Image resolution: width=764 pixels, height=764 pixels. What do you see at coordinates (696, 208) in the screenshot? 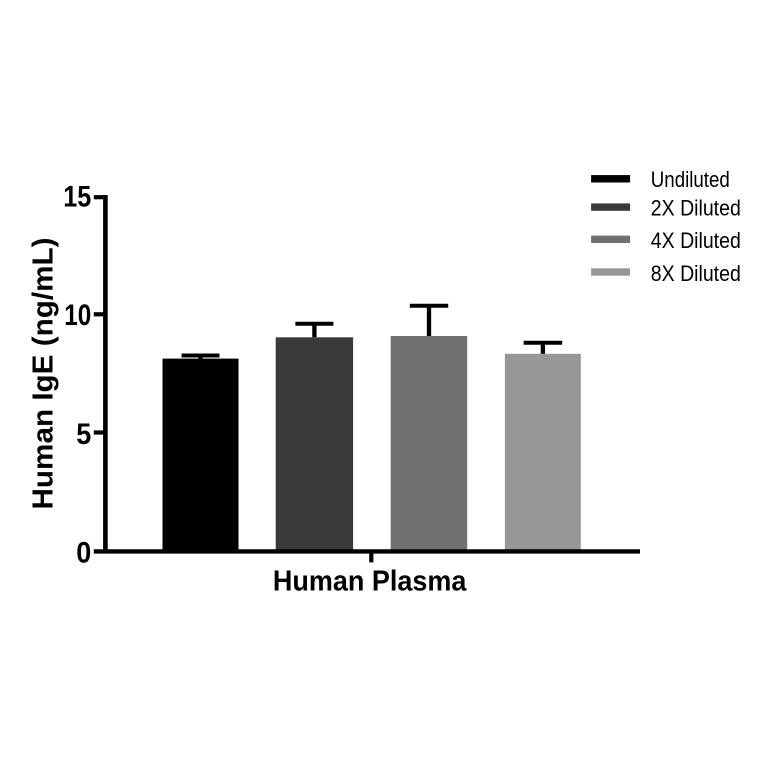
I see `svg-text: 2X Diluted` at bounding box center [696, 208].